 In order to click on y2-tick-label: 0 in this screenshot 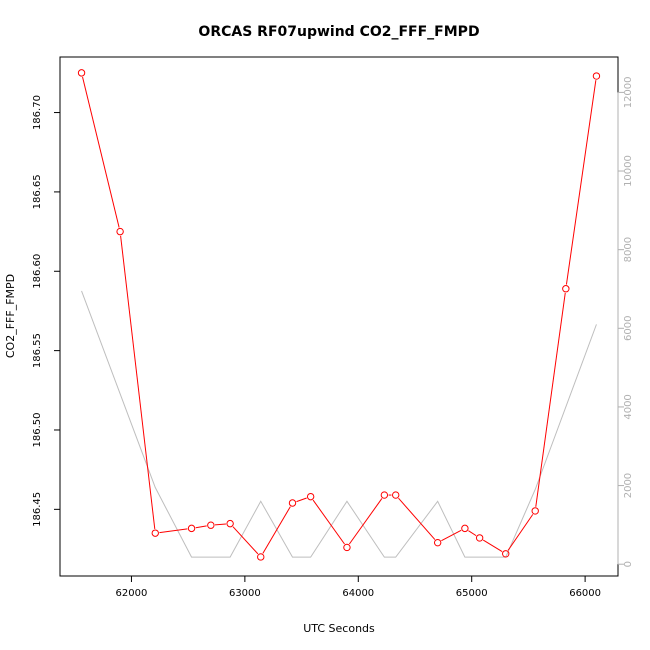, I will do `click(628, 564)`.